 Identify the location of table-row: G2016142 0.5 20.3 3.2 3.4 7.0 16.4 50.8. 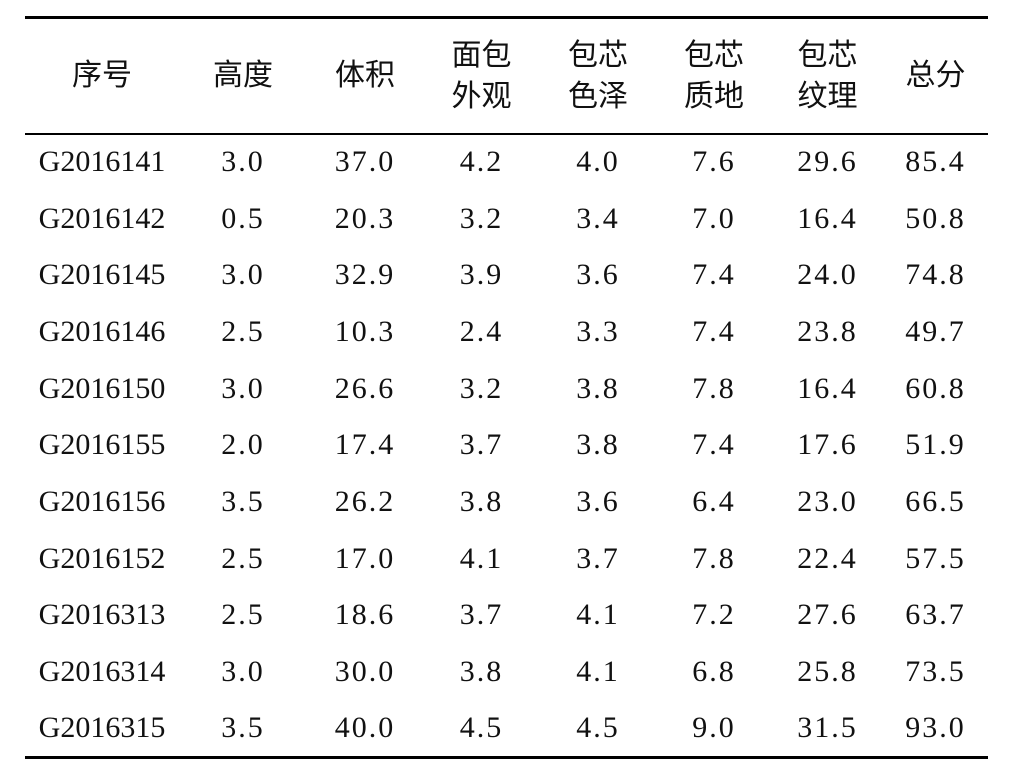
(506, 218).